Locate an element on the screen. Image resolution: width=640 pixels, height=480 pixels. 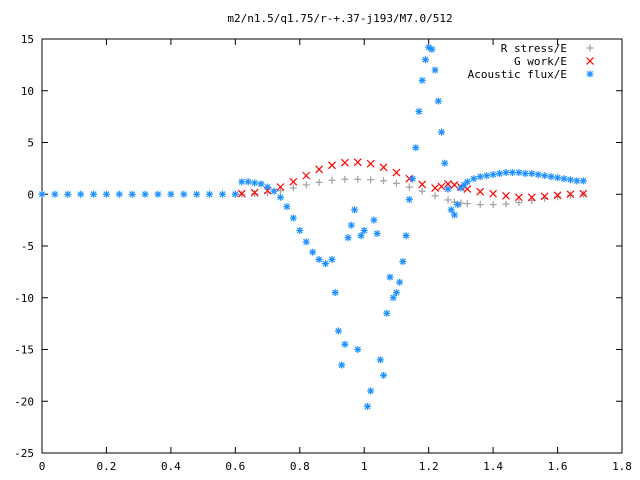
x-tick-label: 0.6 is located at coordinates (235, 466).